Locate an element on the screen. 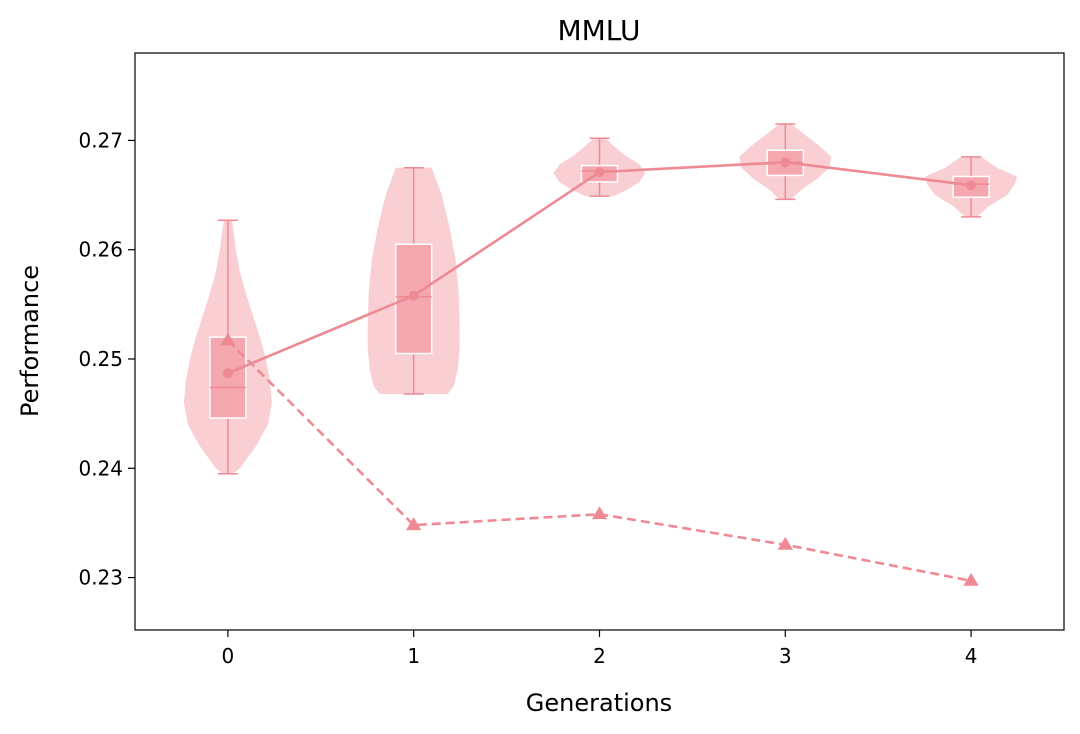 The image size is (1080, 734). y-tick-label: 0.27 is located at coordinates (100, 140).